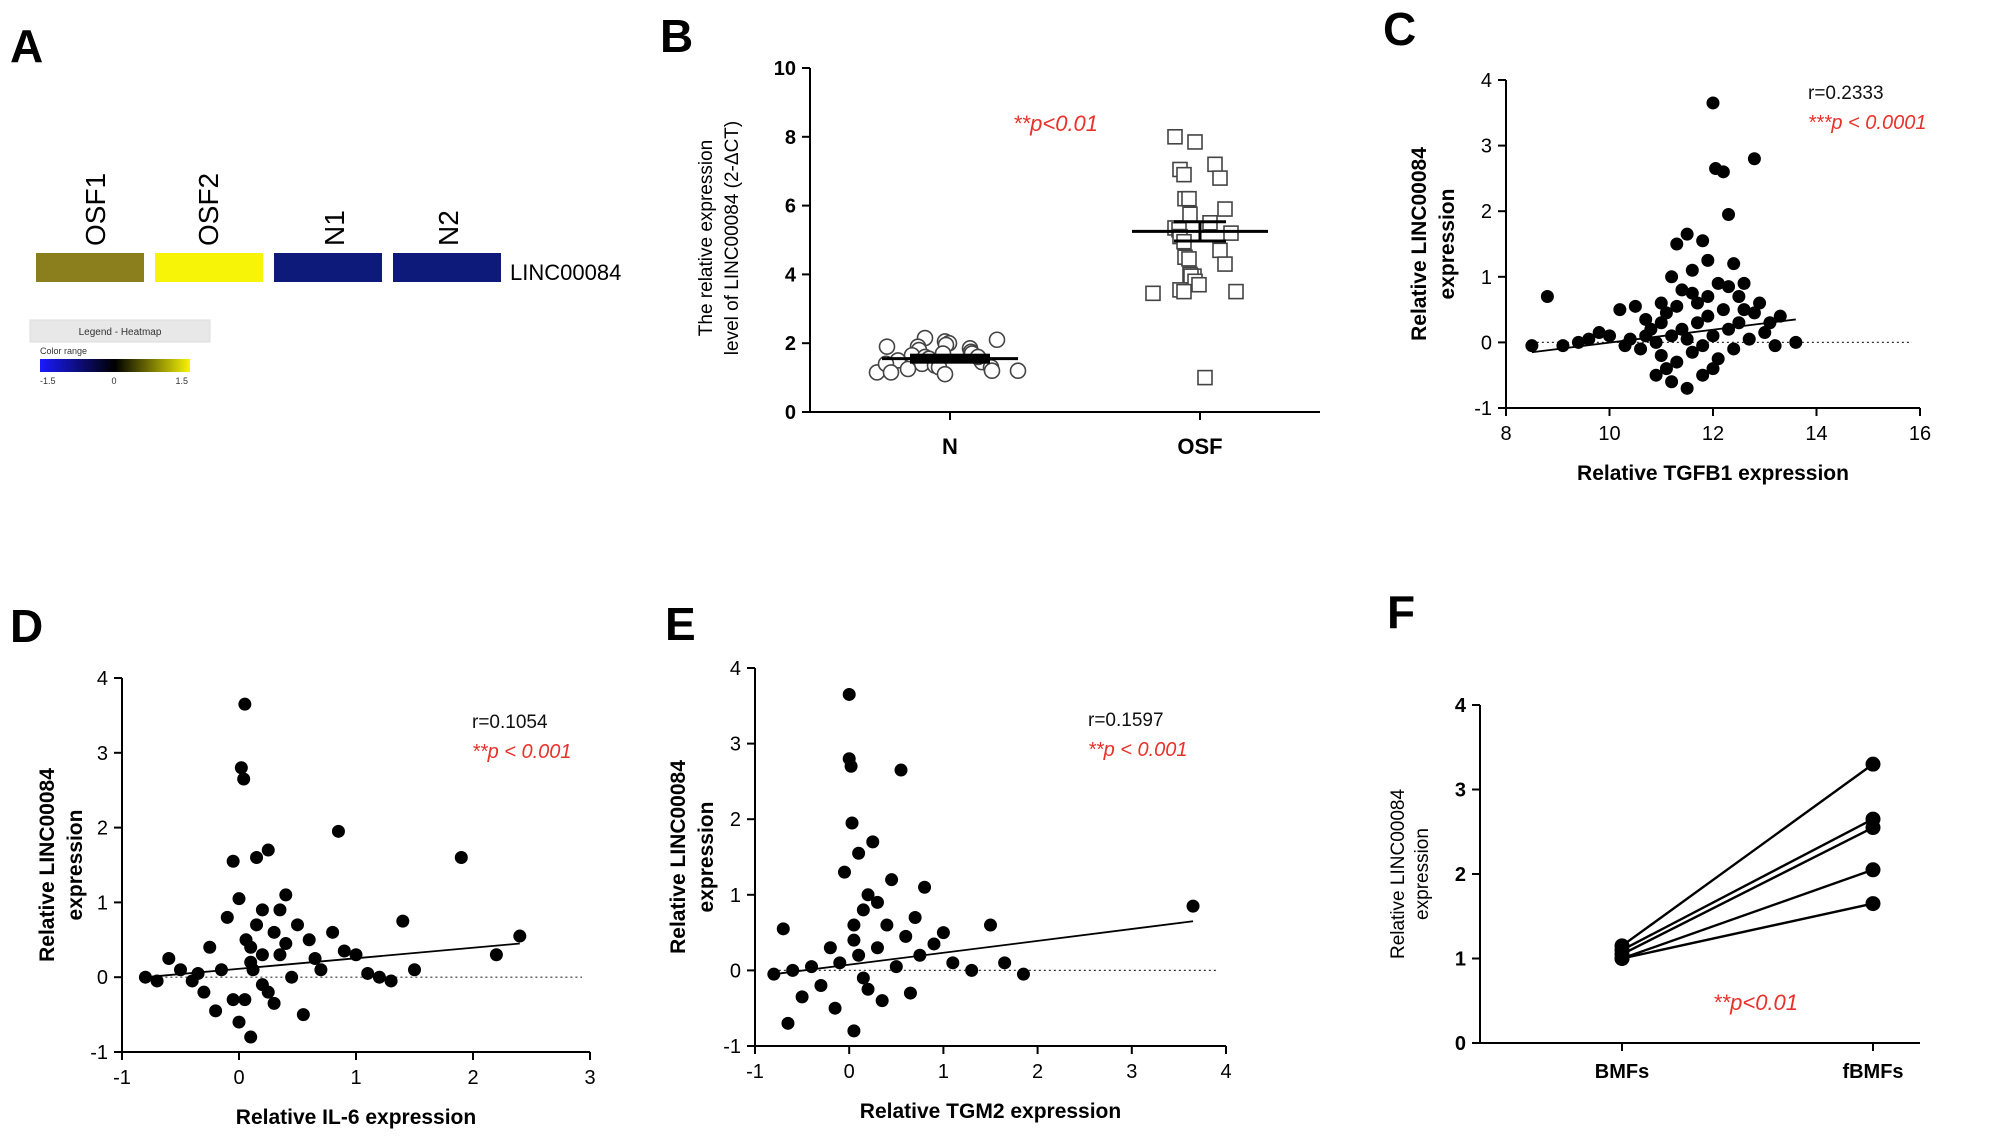  I want to click on heatmap-sample-label: N2, so click(448, 228).